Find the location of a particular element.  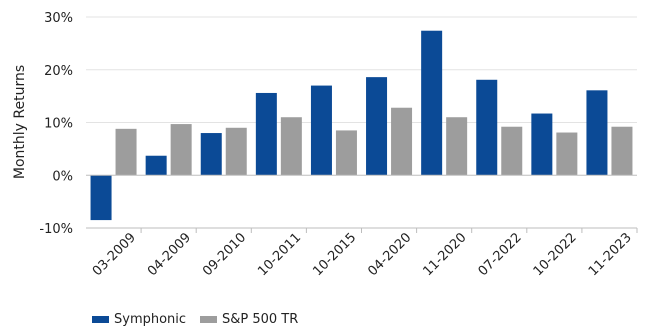

bar-symphonic-11-2020 is located at coordinates (432, 103).